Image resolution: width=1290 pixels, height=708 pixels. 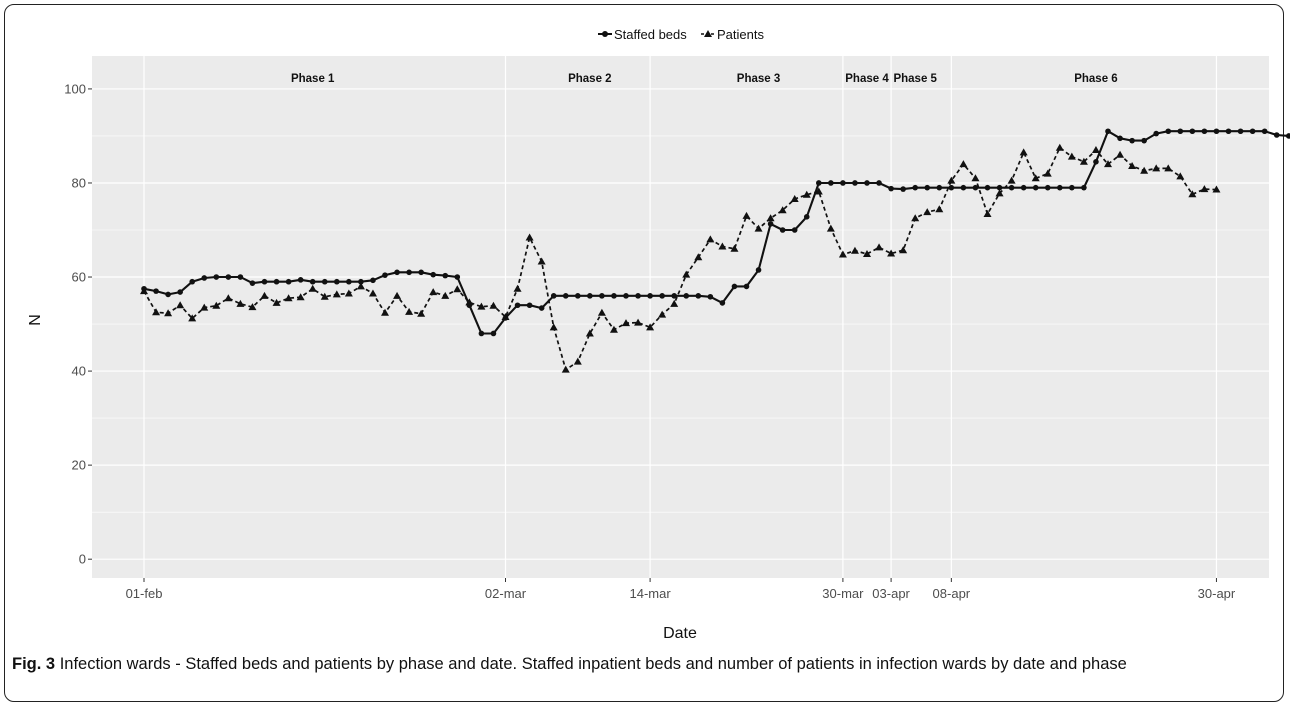 What do you see at coordinates (867, 79) in the screenshot?
I see `phase-label: Phase 4` at bounding box center [867, 79].